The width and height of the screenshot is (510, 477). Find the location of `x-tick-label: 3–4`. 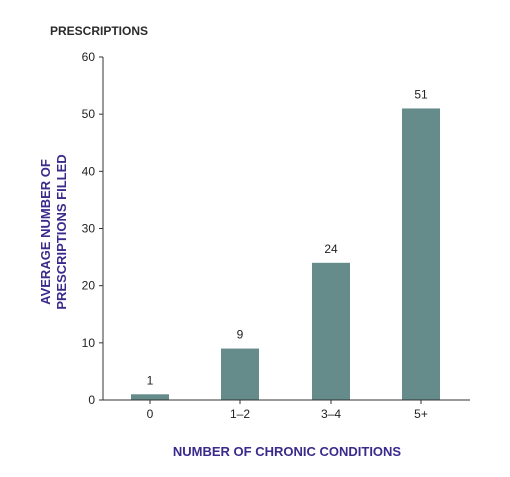

x-tick-label: 3–4 is located at coordinates (331, 414).